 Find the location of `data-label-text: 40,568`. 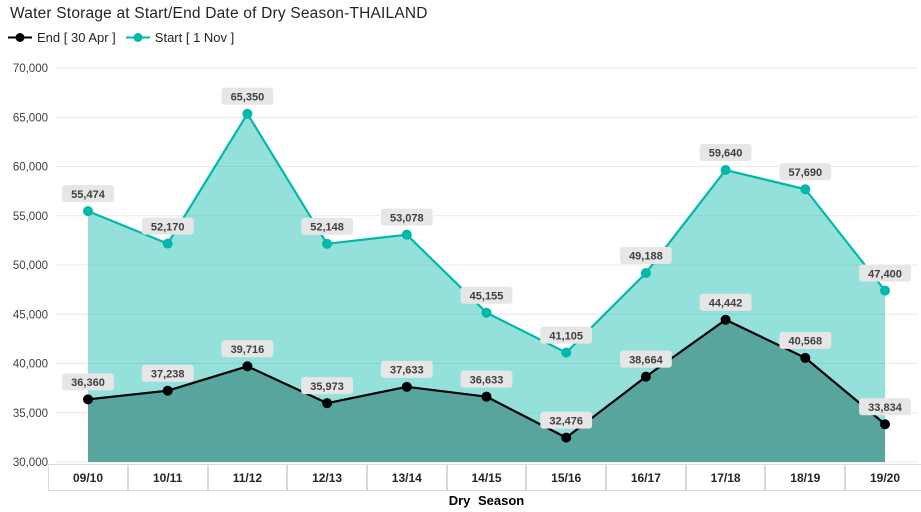

data-label-text: 40,568 is located at coordinates (805, 342).